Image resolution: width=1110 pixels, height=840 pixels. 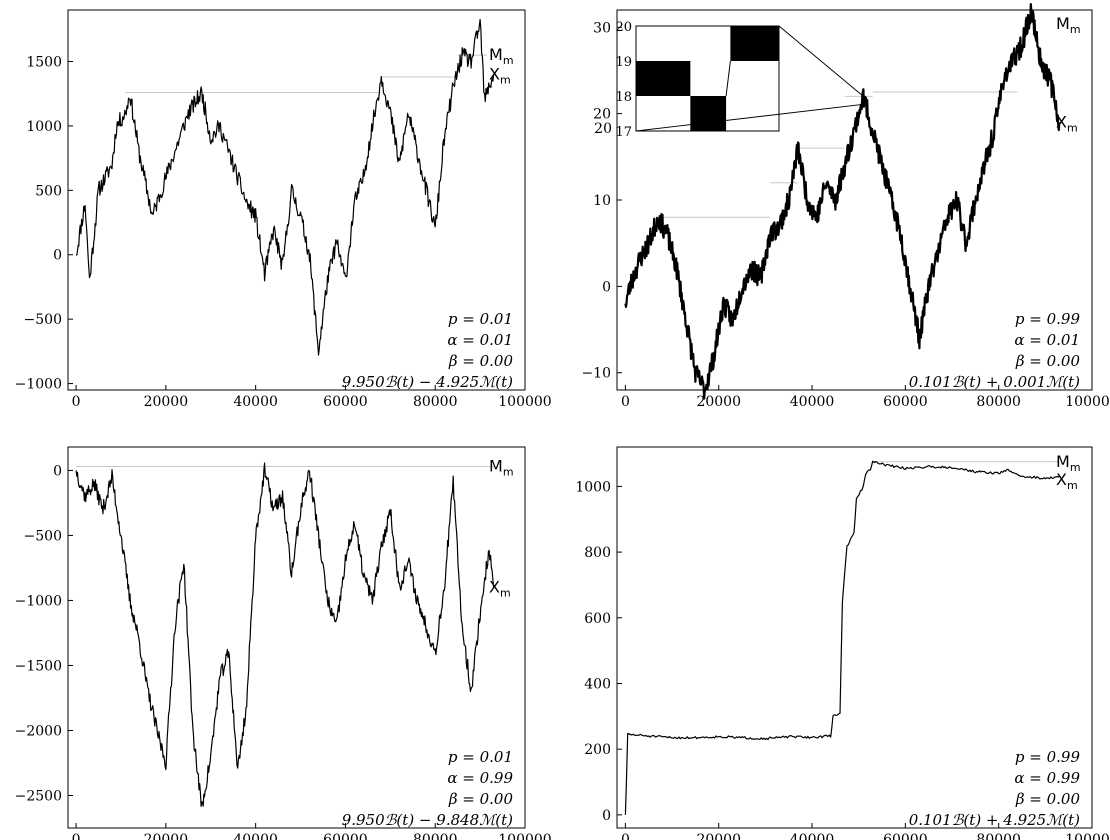 I want to click on parameter-annotation: 9.950ℬ(t) − 4.925ℳ(t), so click(x=427, y=382).